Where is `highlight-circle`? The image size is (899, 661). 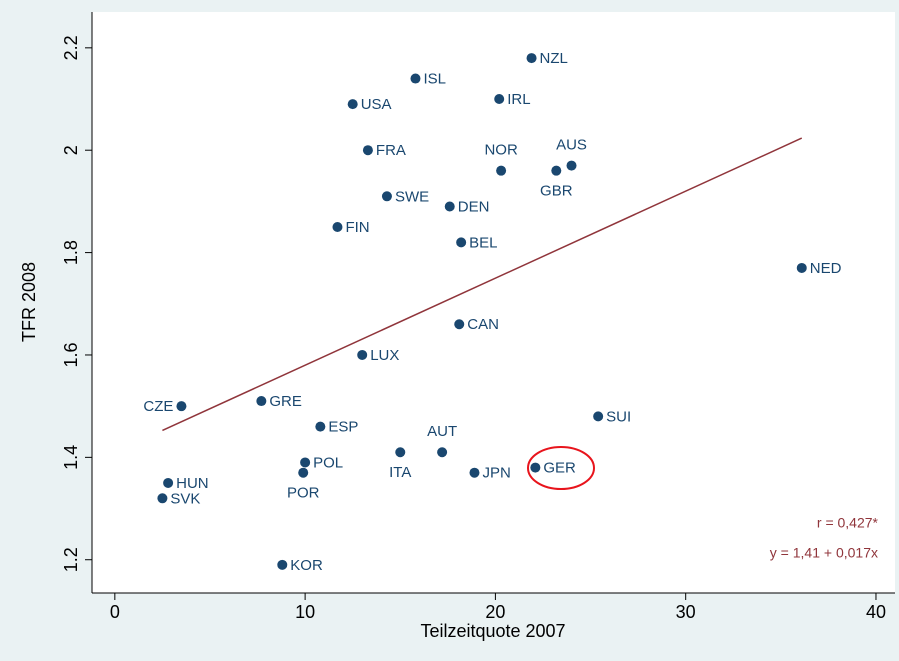 highlight-circle is located at coordinates (561, 468).